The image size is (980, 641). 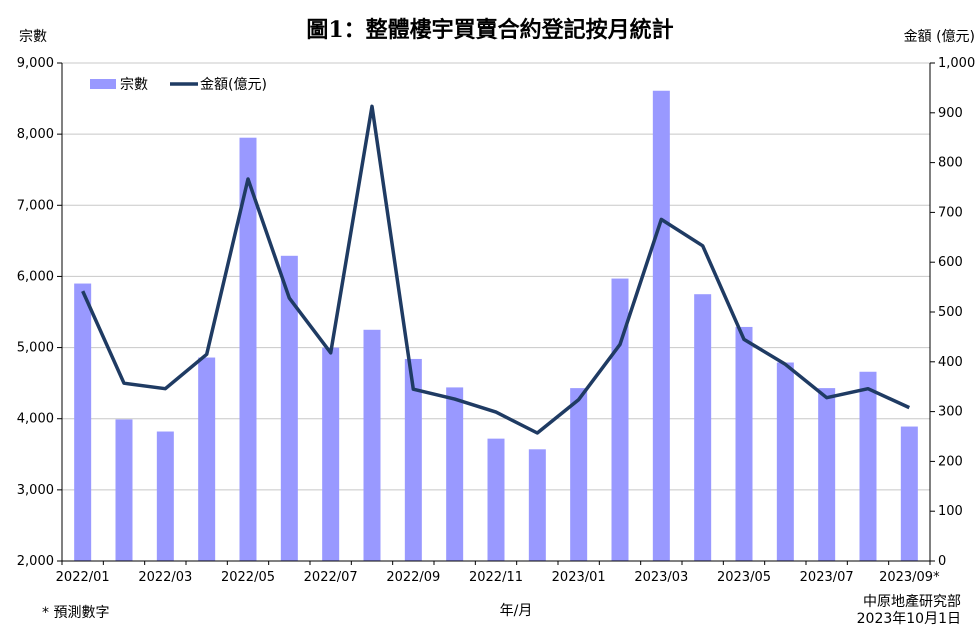 I want to click on left-tick-label: 9,000, so click(x=35, y=63).